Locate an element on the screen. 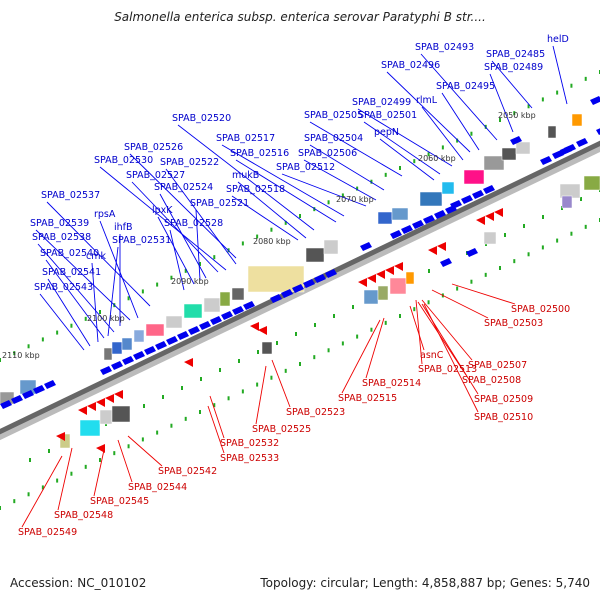 The height and width of the screenshot is (600, 600). gene-label-reverse: SPAB_02544 is located at coordinates (157, 487).